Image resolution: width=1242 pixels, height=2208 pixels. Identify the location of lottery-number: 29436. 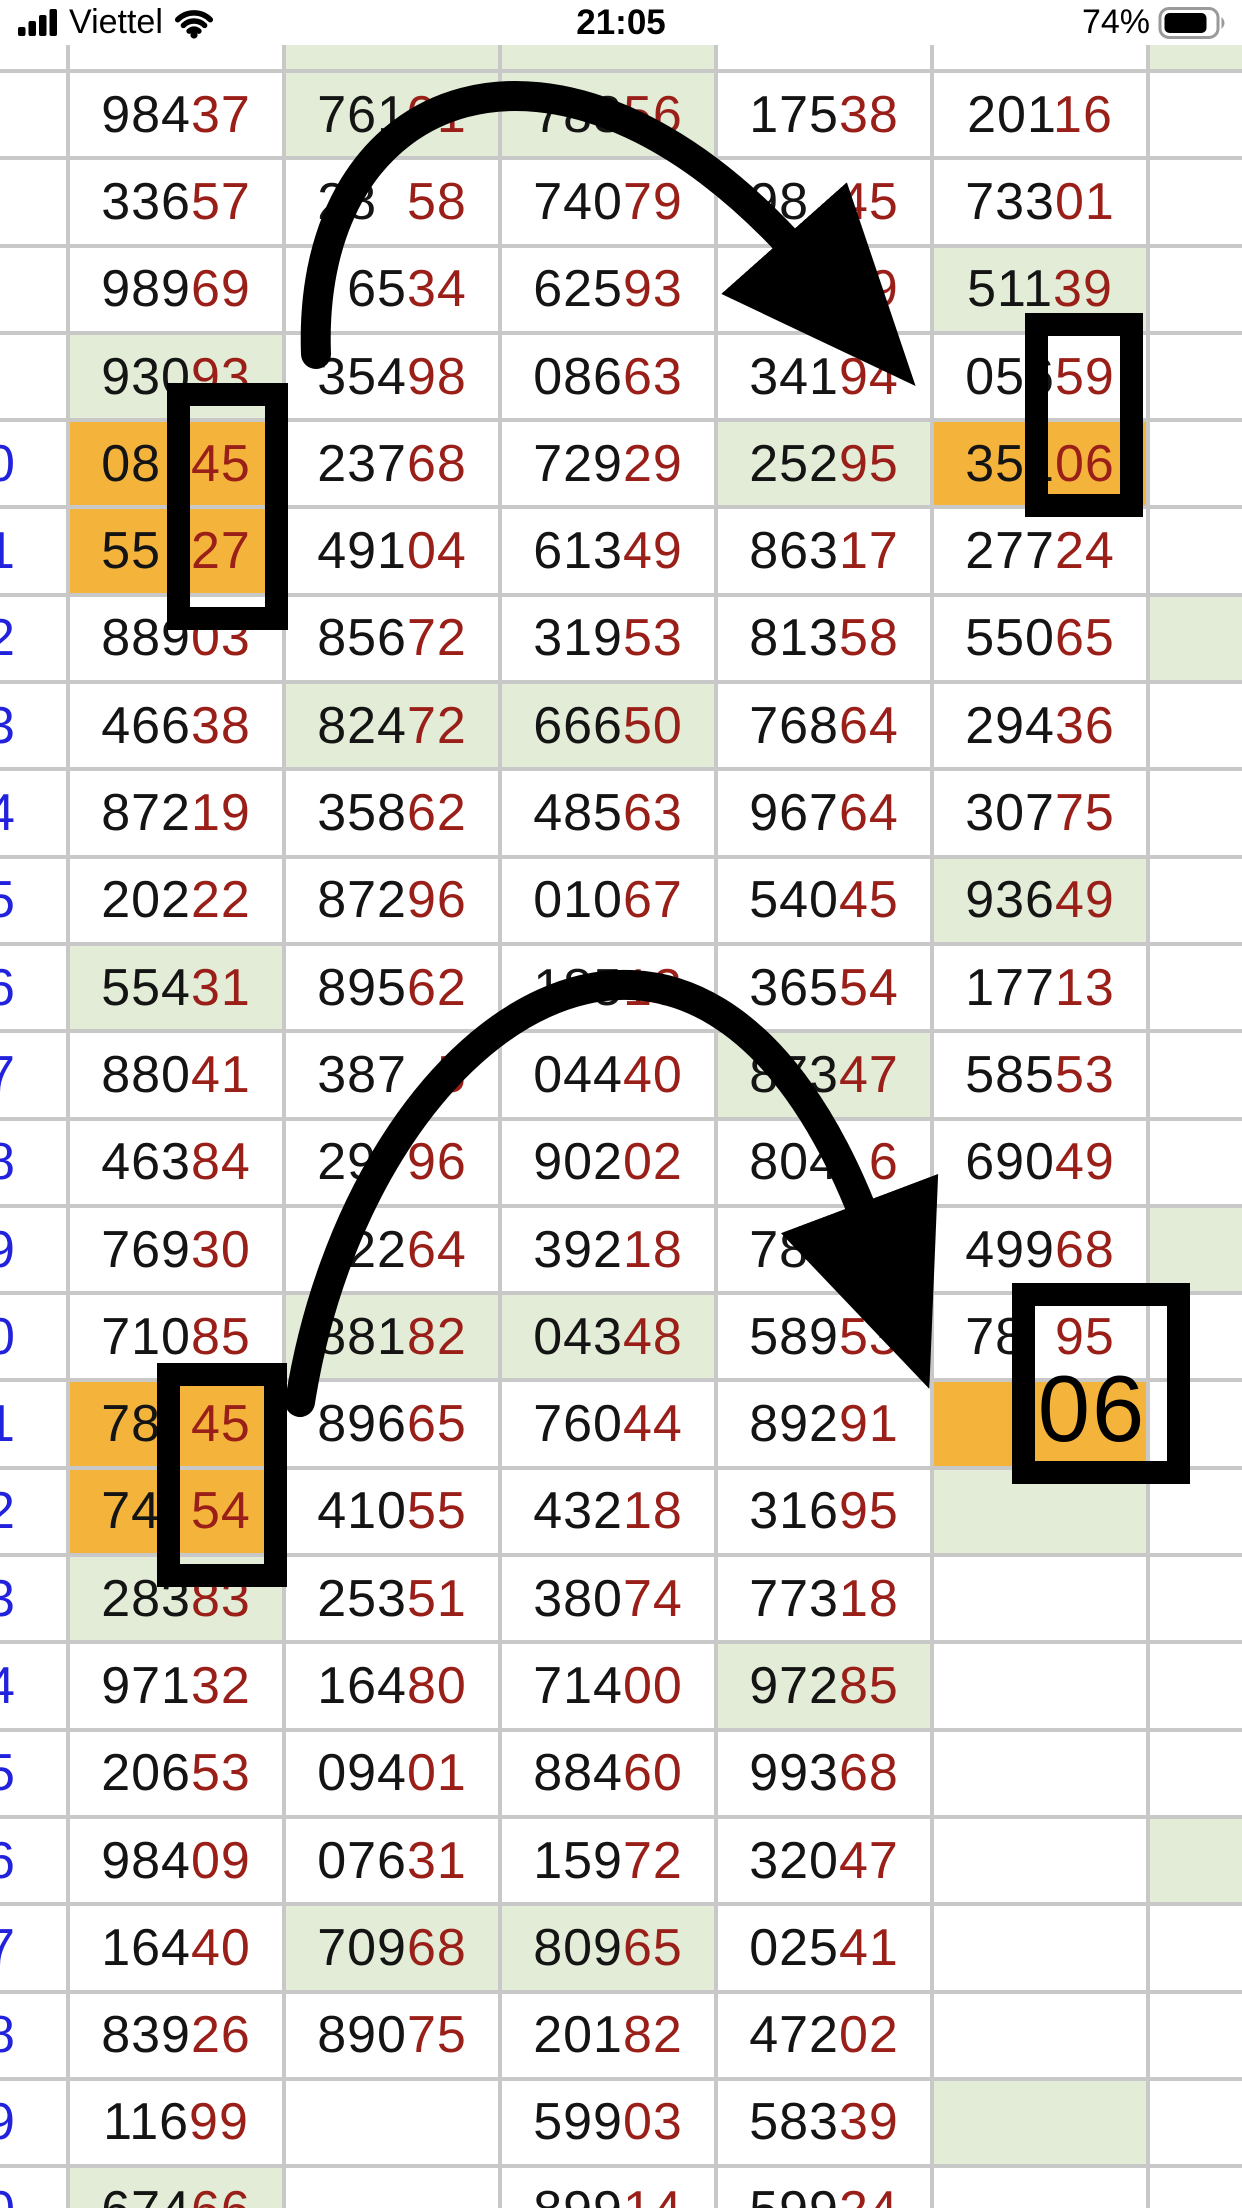
(1040, 725).